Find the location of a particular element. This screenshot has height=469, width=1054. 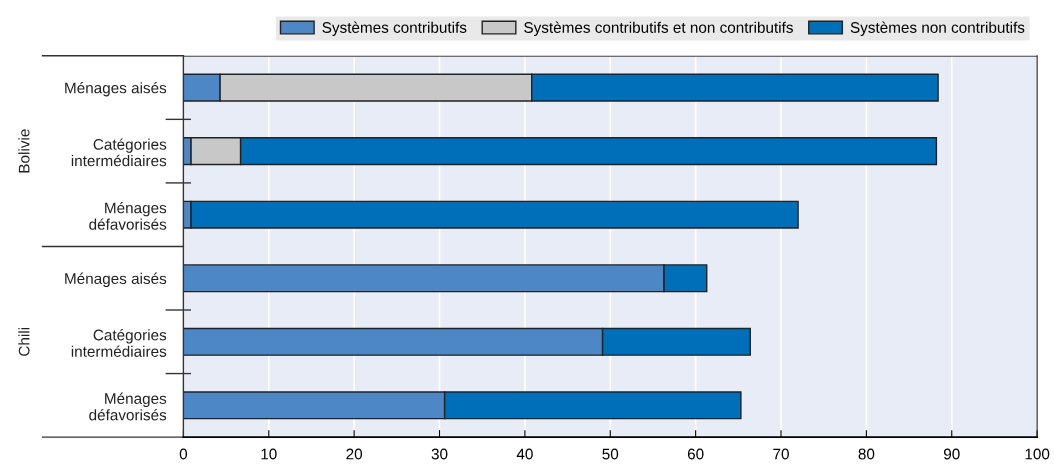

x-tick-label: 50 is located at coordinates (610, 454).